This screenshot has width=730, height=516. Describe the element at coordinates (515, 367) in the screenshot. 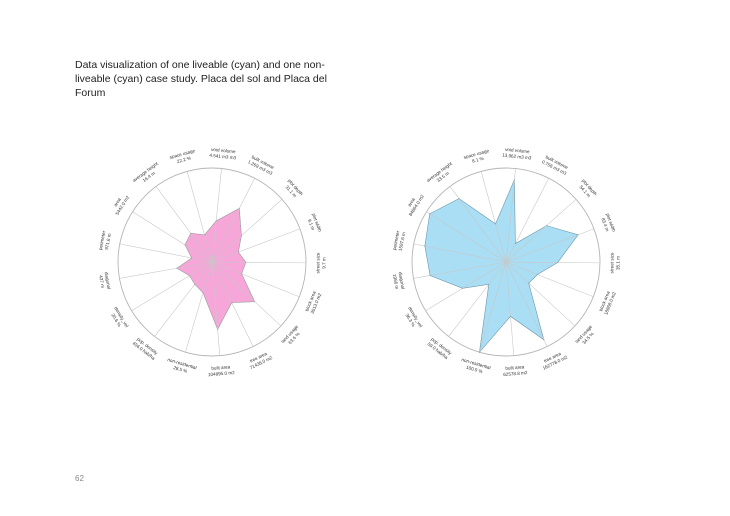

I see `radar-axis-name: built area` at that location.